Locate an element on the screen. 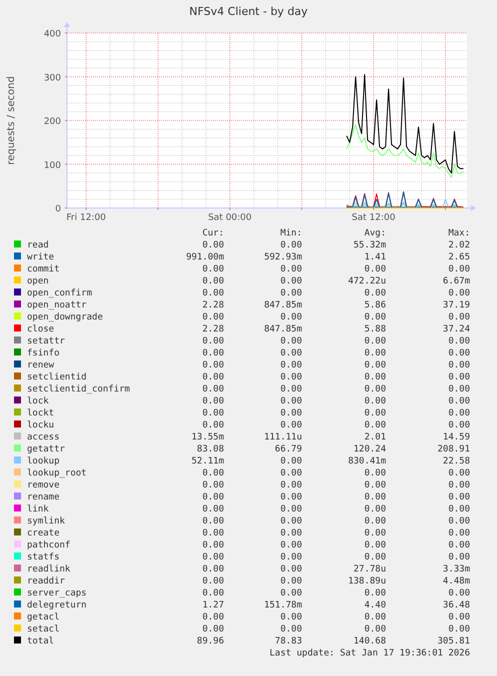  text: Min: is located at coordinates (291, 233).